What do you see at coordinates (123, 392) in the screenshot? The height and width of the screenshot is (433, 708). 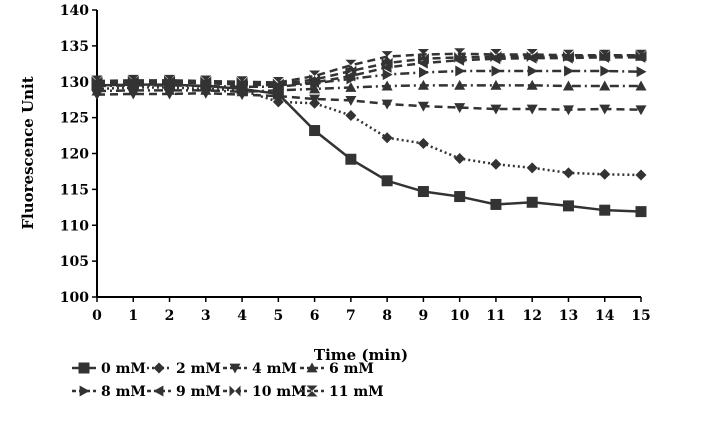 I see `legend-label: 8 mM` at bounding box center [123, 392].